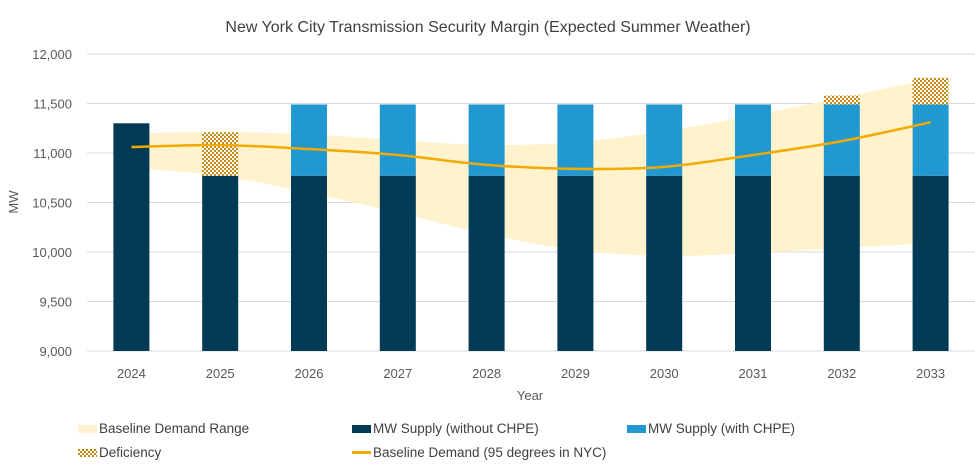 The image size is (975, 469). What do you see at coordinates (52, 252) in the screenshot?
I see `y-tick-label: 10,000` at bounding box center [52, 252].